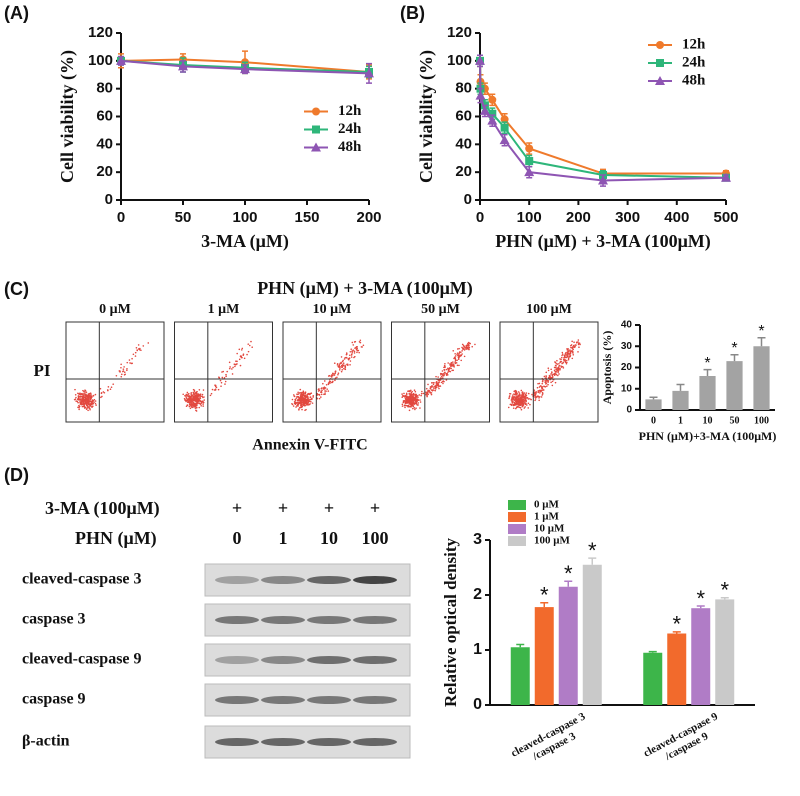 The image size is (800, 796). I want to click on y-tick-label: 0, so click(109, 199).